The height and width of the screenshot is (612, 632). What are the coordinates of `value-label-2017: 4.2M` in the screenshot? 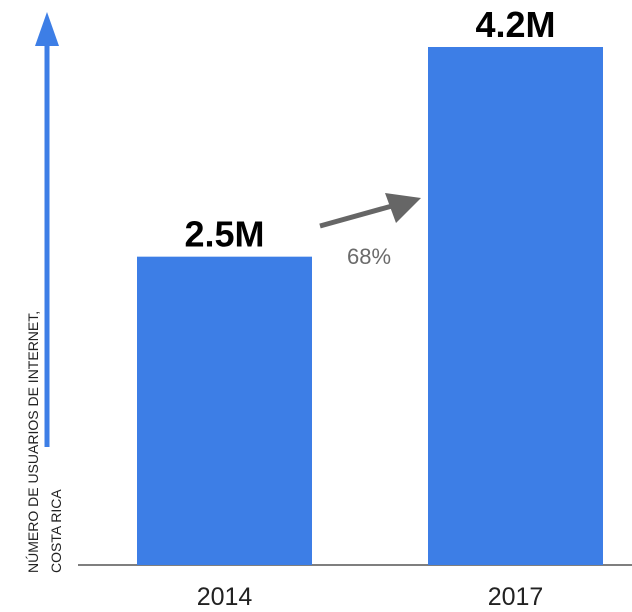 It's located at (515, 24).